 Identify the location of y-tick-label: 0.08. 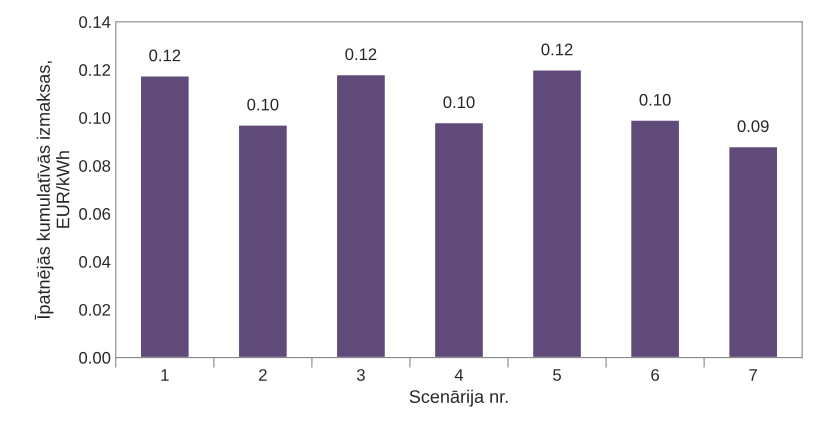
(94, 166).